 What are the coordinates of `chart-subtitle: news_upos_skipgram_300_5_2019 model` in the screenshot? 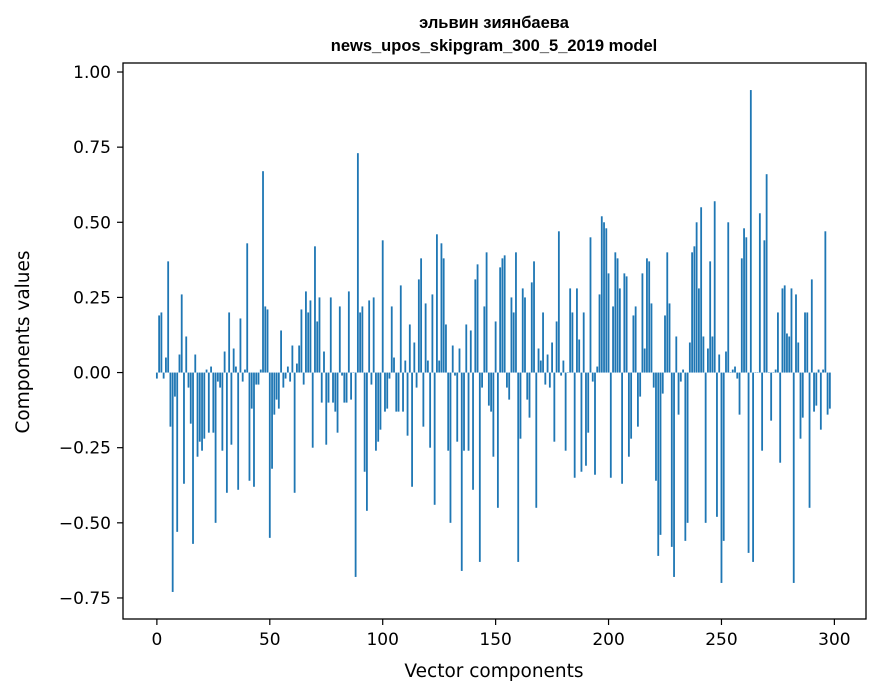 It's located at (494, 46).